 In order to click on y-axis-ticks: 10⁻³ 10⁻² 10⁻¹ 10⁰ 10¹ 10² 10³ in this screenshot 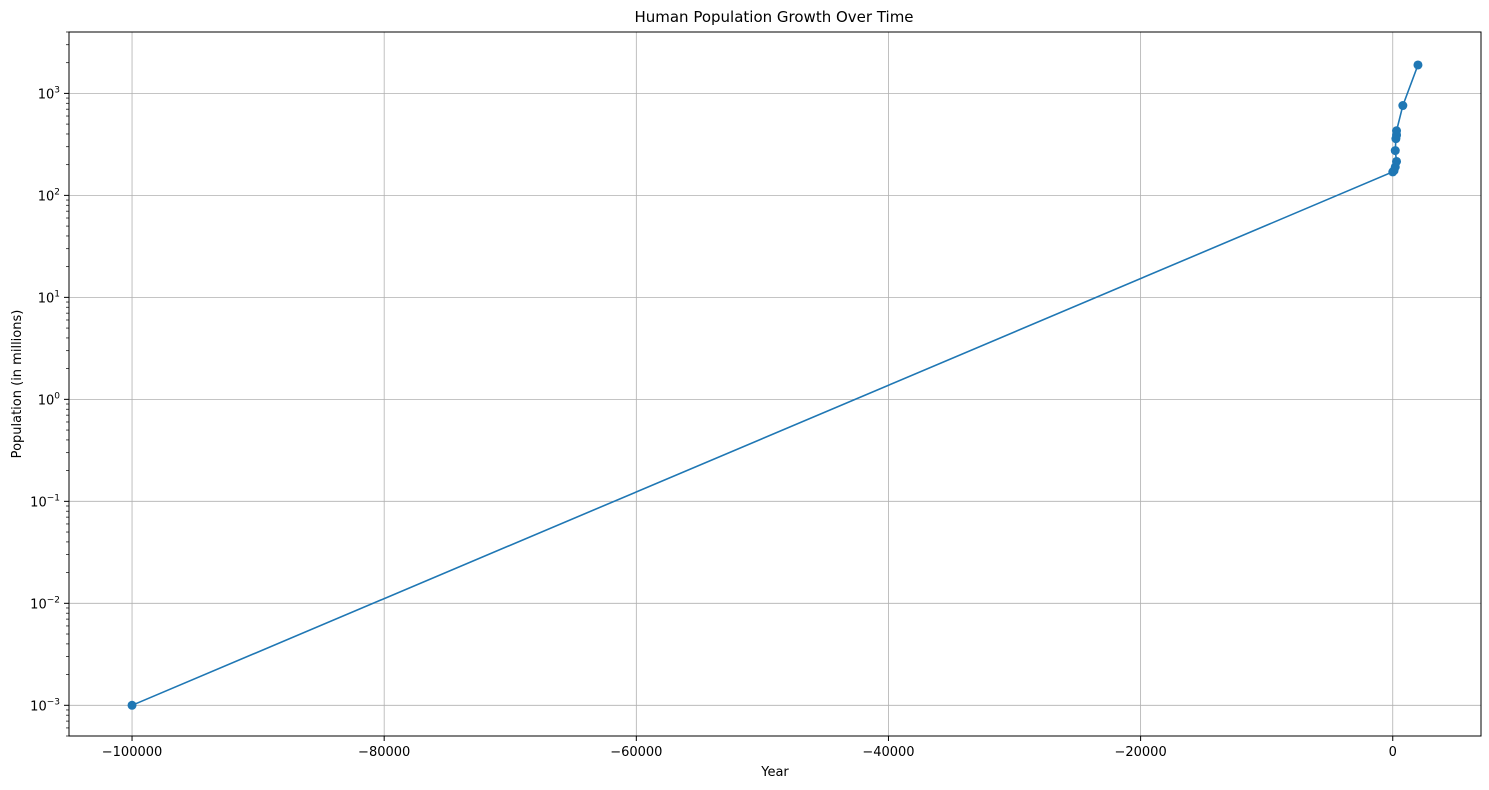, I will do `click(49, 384)`.